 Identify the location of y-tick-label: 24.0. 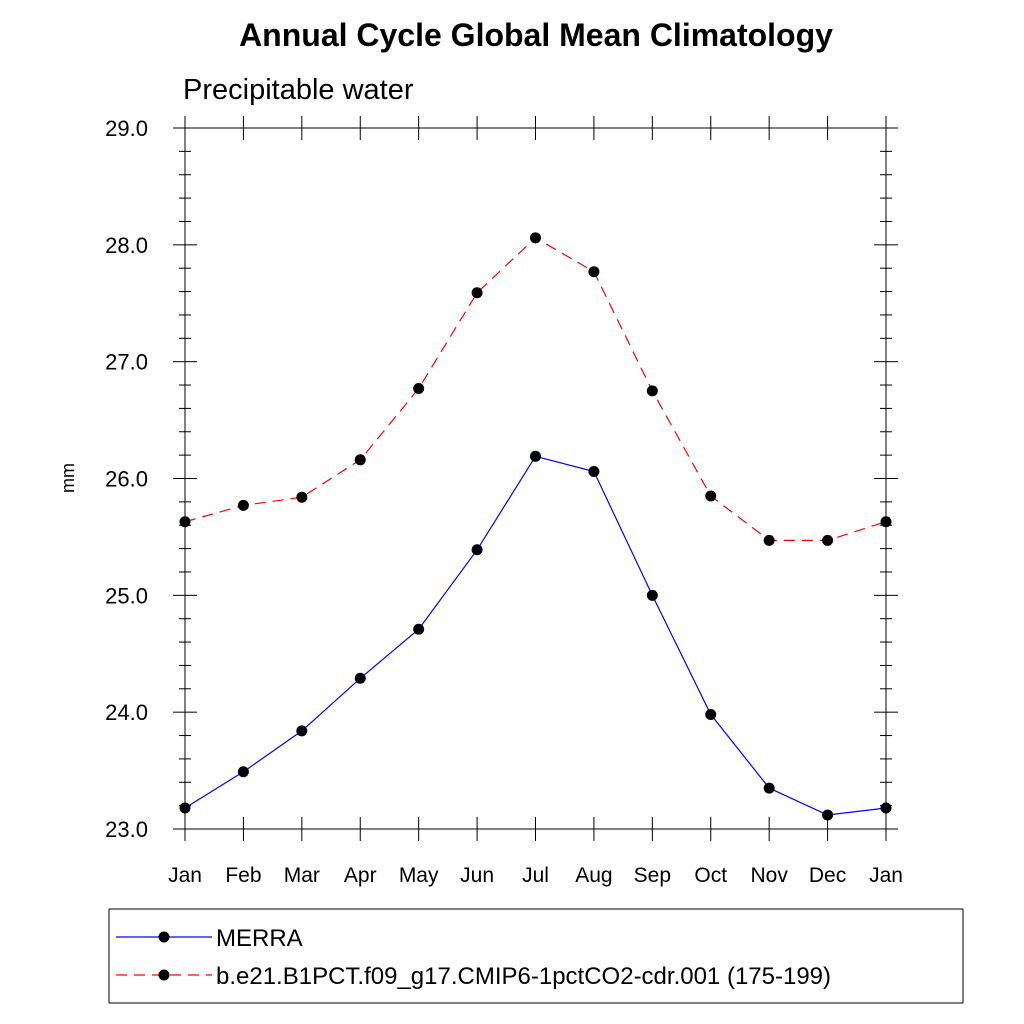
(126, 712).